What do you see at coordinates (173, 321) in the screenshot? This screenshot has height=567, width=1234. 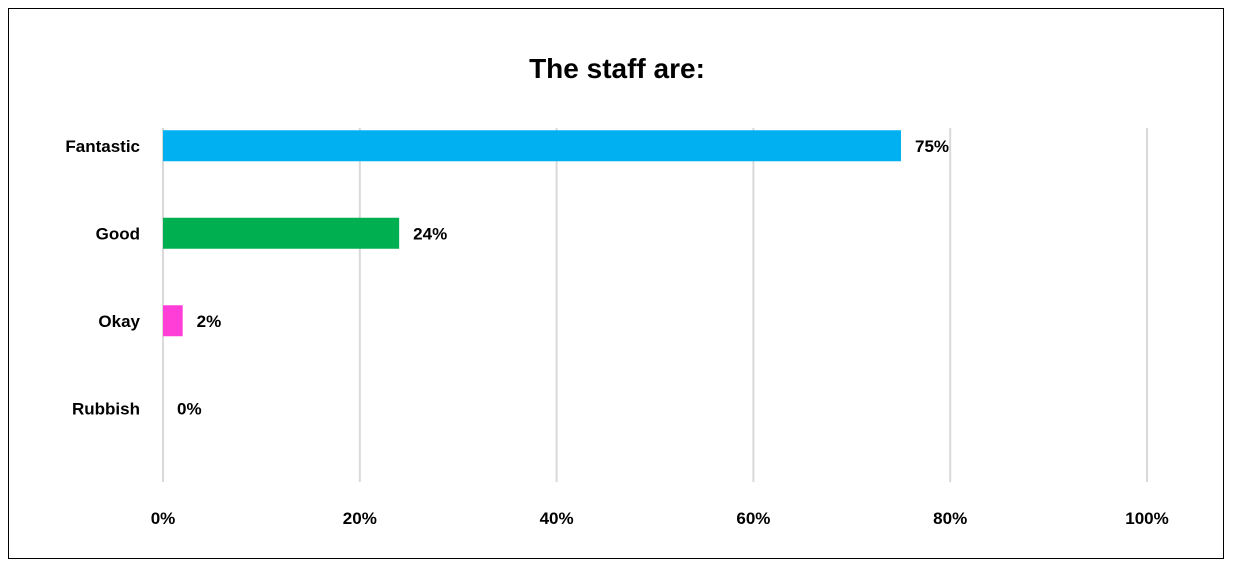 I see `bar-okay` at bounding box center [173, 321].